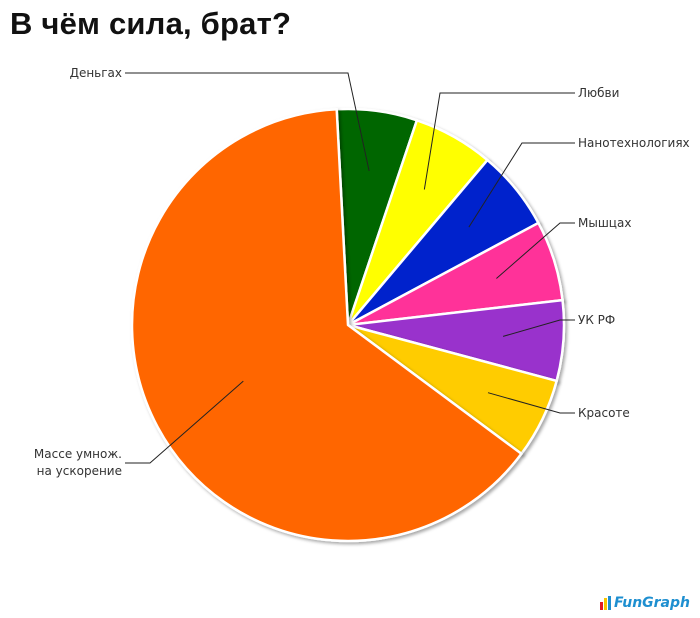 The width and height of the screenshot is (700, 618). I want to click on chart-title: В чём сила, брат?, so click(151, 23).